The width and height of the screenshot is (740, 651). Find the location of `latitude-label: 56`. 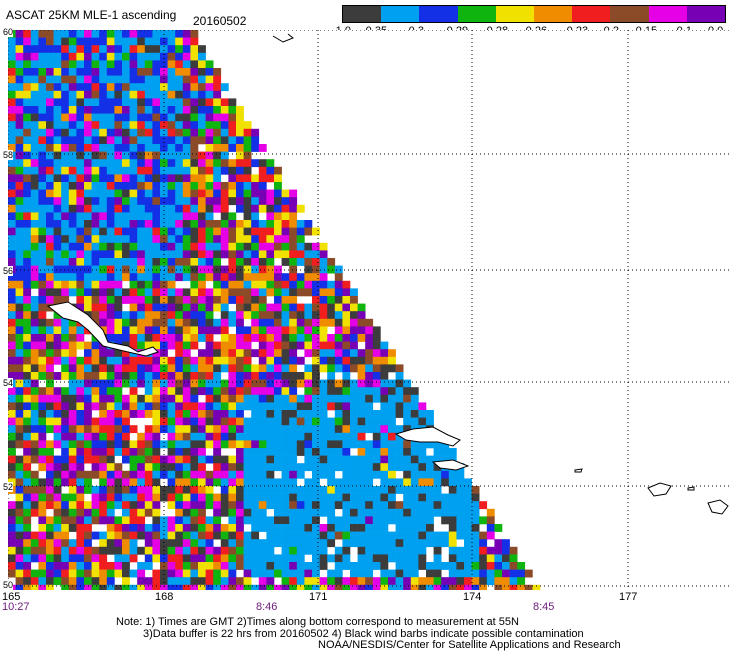

latitude-label: 56 is located at coordinates (8, 271).